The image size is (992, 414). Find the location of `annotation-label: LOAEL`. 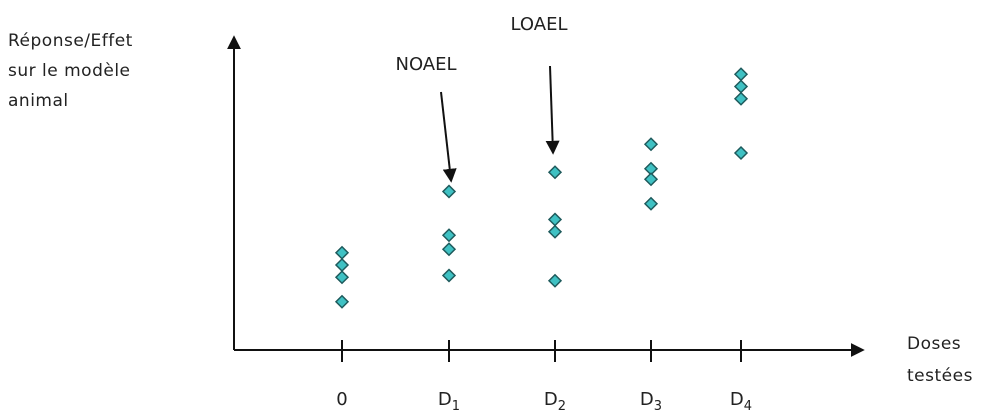

annotation-label: LOAEL is located at coordinates (539, 24).